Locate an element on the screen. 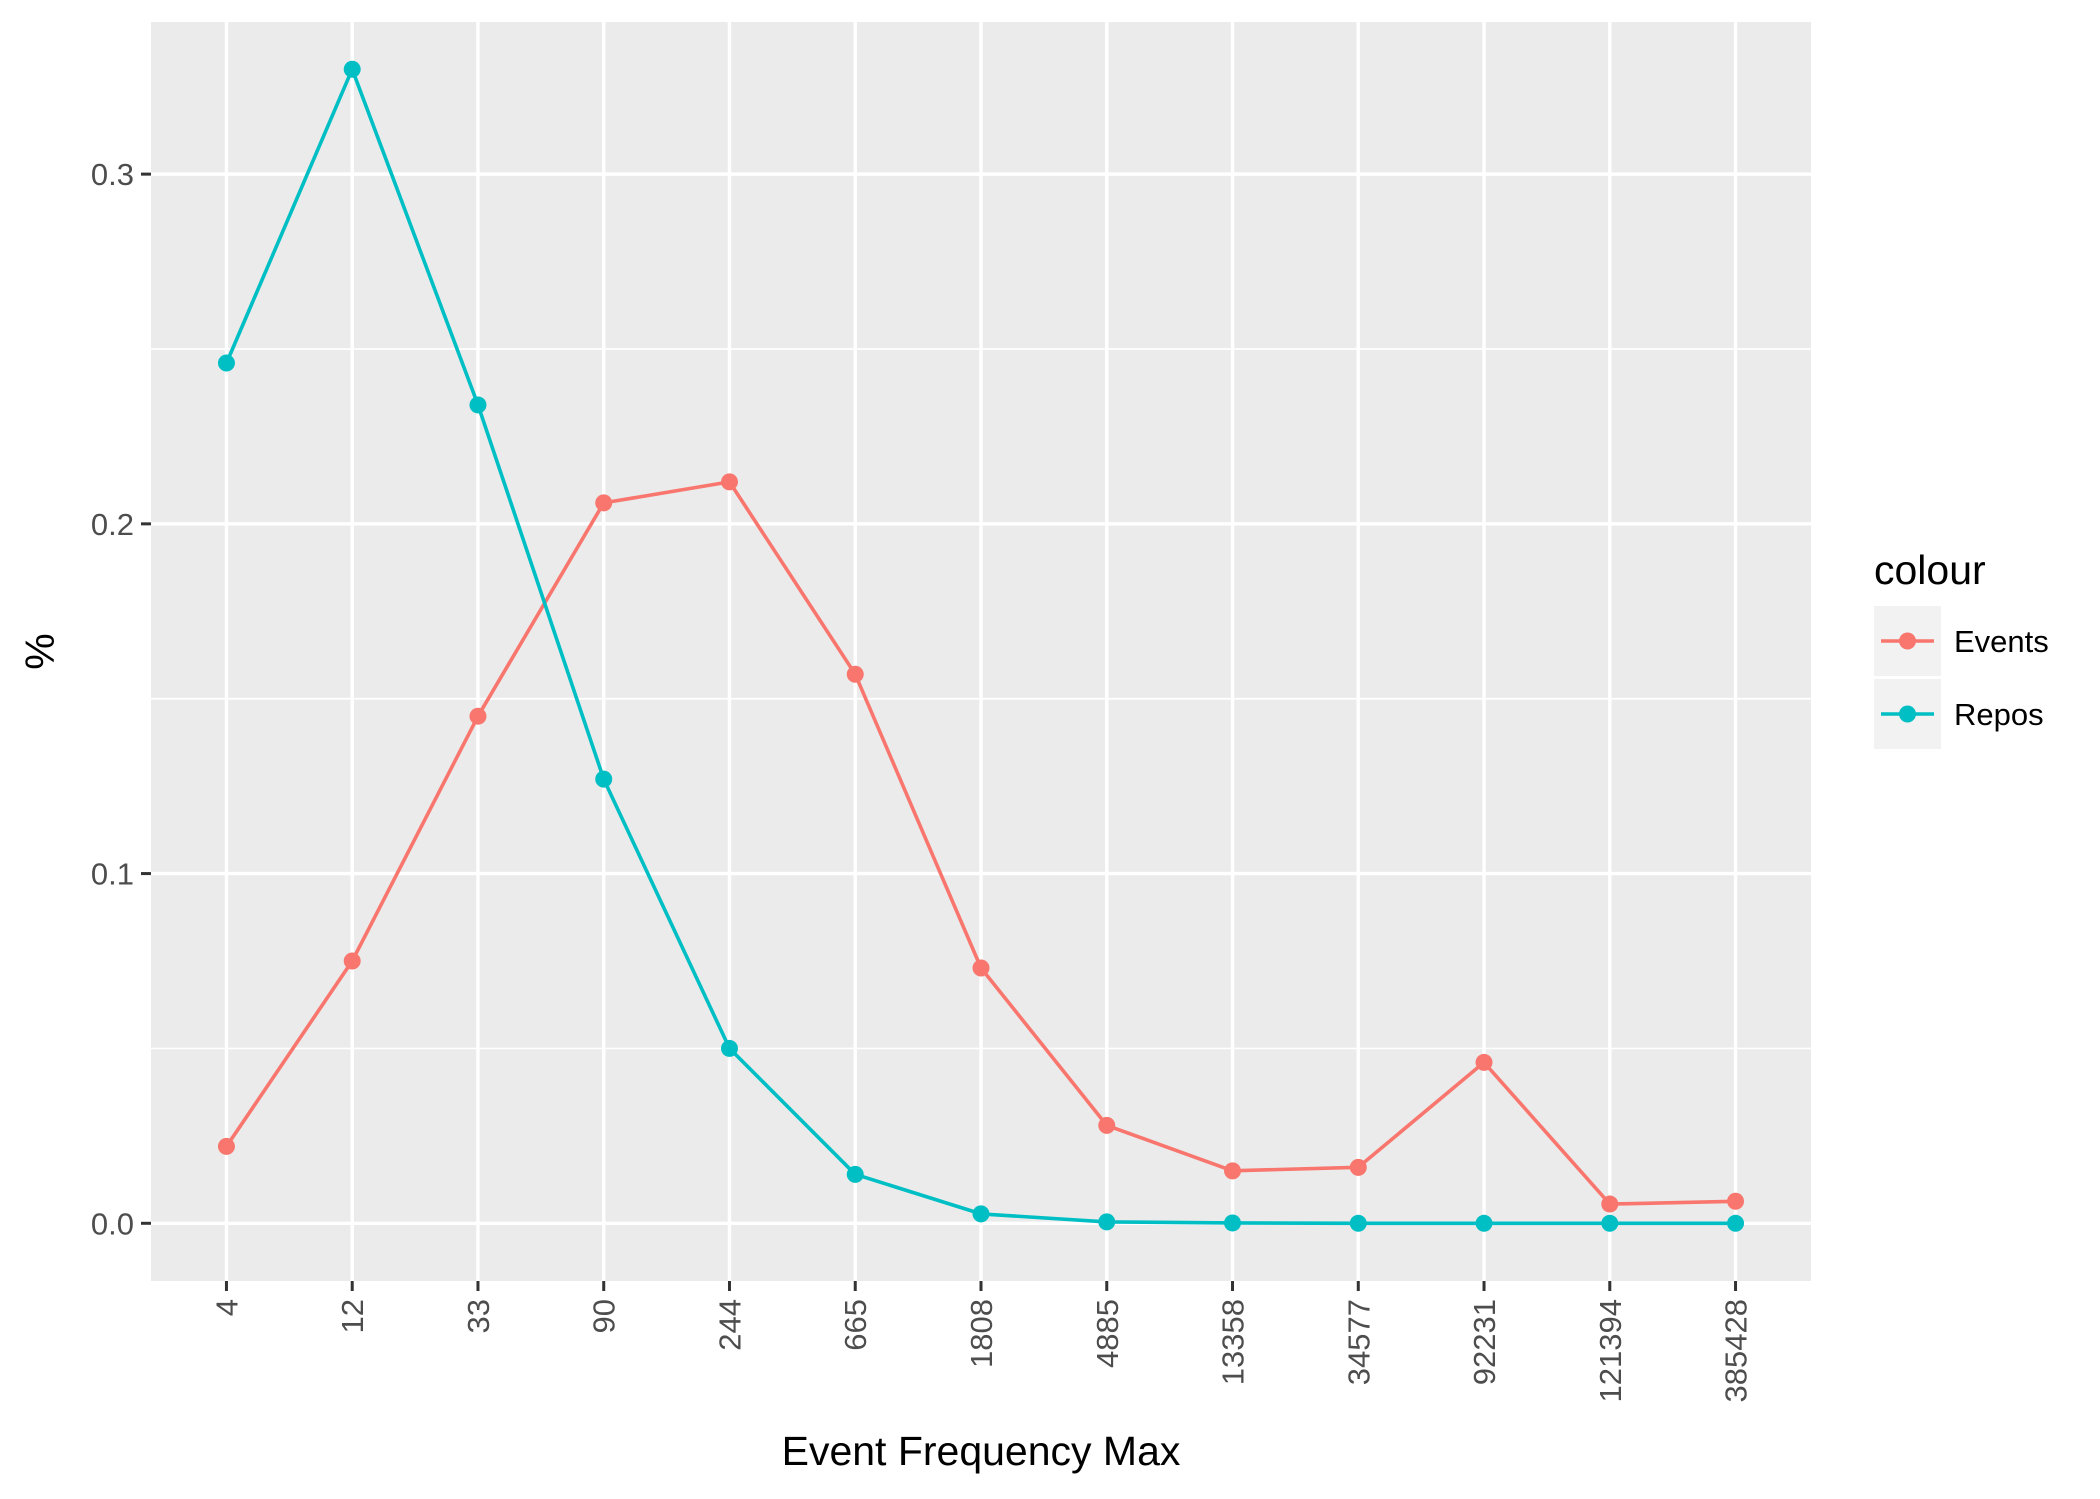 This screenshot has width=2100, height=1499. x-tick-label: 34577 is located at coordinates (1358, 1342).